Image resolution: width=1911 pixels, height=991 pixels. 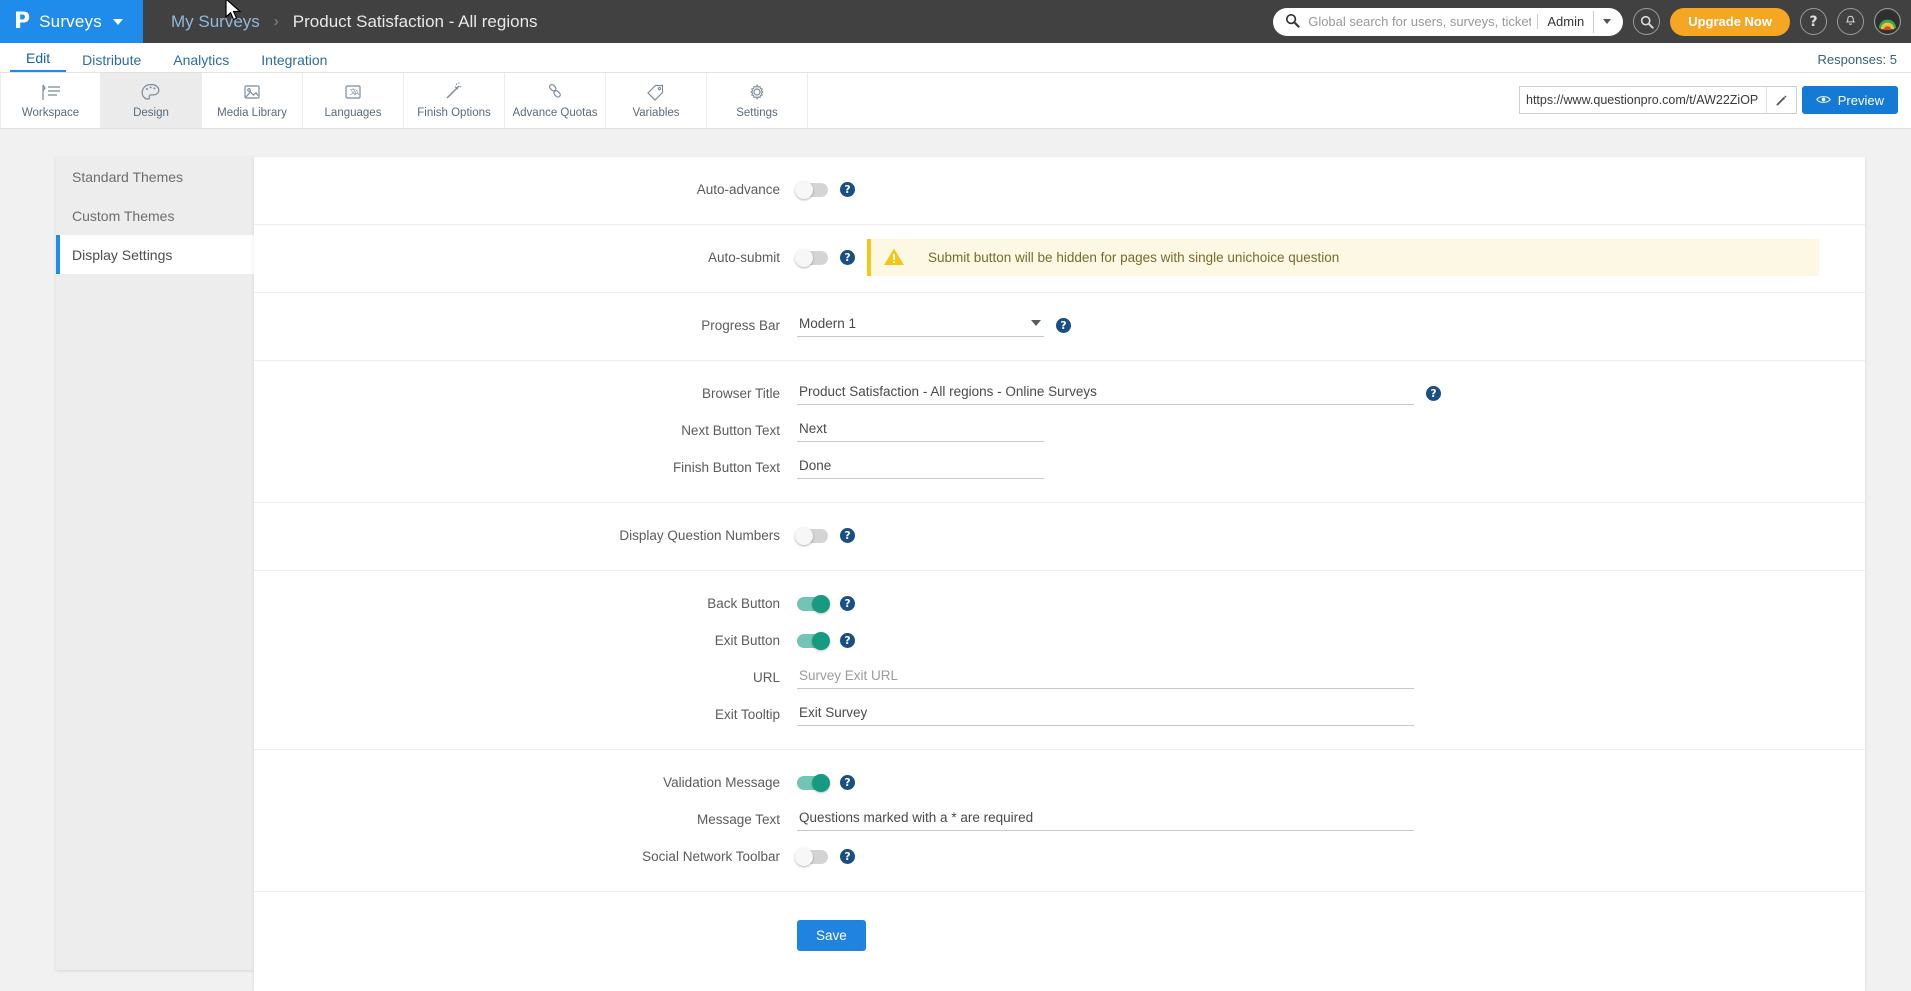 I want to click on next-button-text-input, so click(x=920, y=430).